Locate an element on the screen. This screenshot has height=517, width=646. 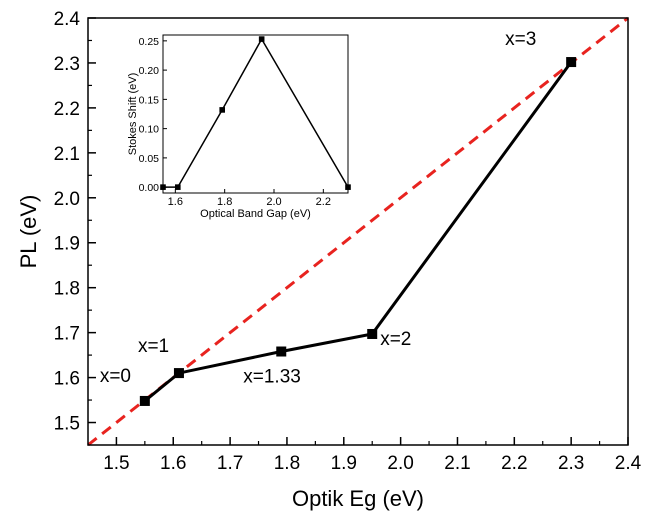
inset-y-axis-label: Stokes Shift (eV) is located at coordinates (133, 114).